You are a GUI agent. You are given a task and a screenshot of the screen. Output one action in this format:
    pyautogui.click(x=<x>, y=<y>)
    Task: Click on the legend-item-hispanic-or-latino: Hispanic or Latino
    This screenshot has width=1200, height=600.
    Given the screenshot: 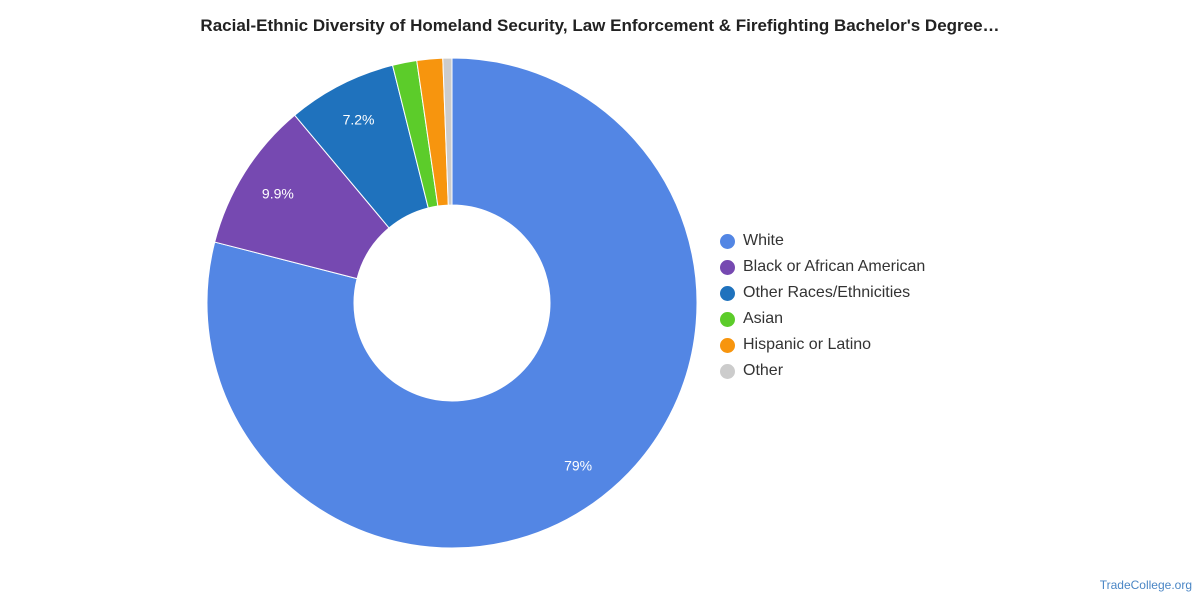 What is the action you would take?
    pyautogui.click(x=822, y=345)
    